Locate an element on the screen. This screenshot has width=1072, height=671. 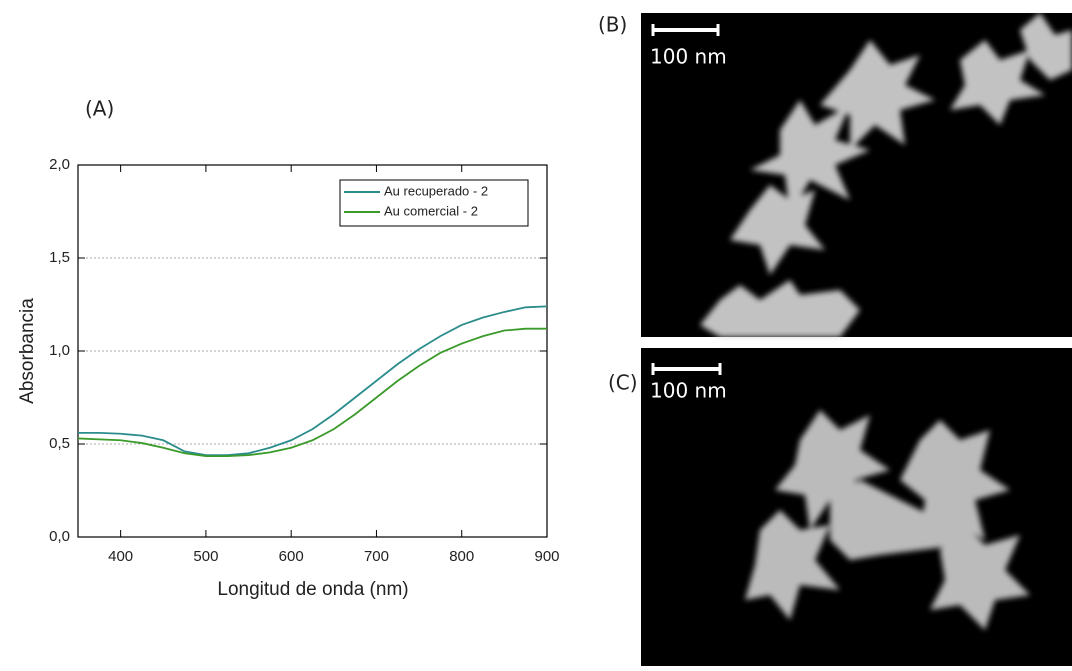
x-tick-label: 400 is located at coordinates (120, 556).